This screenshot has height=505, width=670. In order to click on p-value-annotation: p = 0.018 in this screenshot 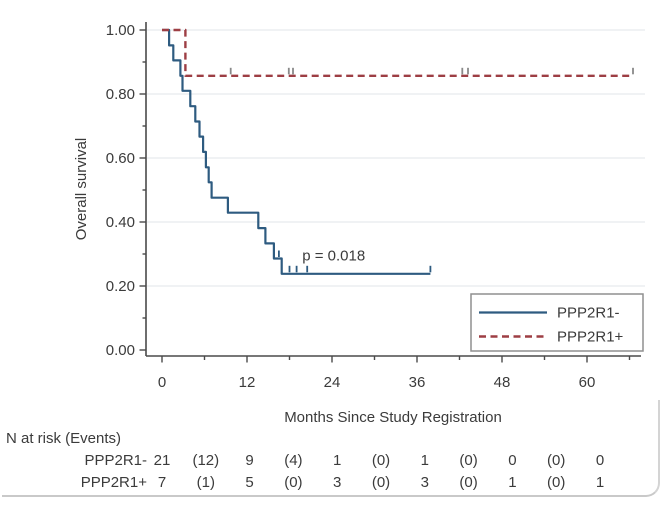, I will do `click(333, 256)`.